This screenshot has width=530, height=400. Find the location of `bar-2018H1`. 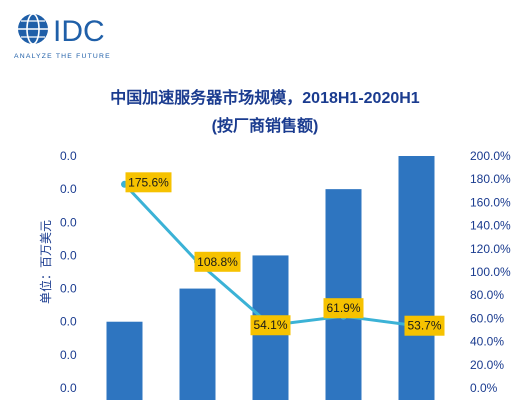

bar-2018H1 is located at coordinates (124, 360).